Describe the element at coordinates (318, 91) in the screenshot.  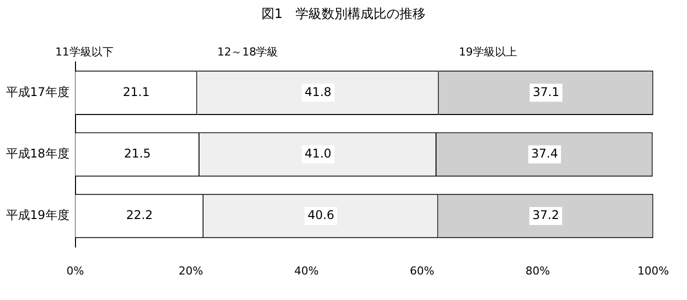
I see `data-label: 41.8` at that location.